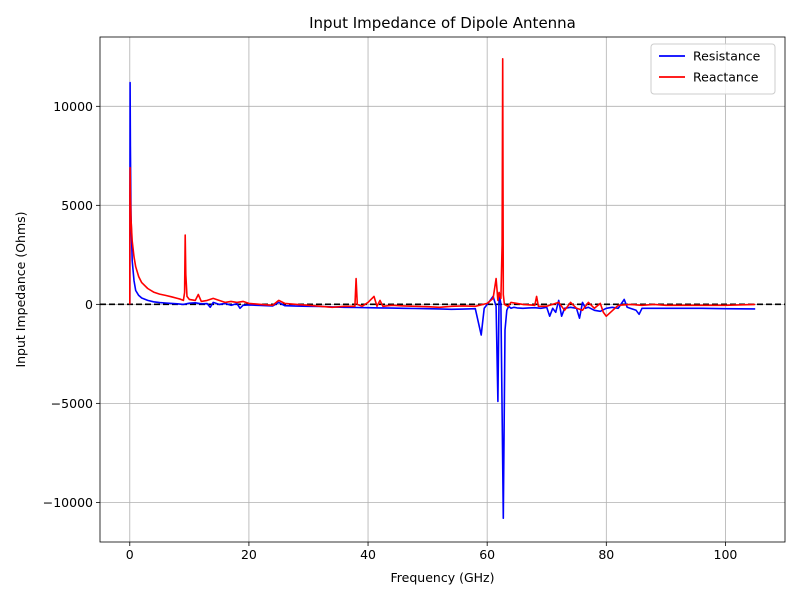 The height and width of the screenshot is (600, 800). What do you see at coordinates (726, 554) in the screenshot?
I see `x-tick-label: 100` at bounding box center [726, 554].